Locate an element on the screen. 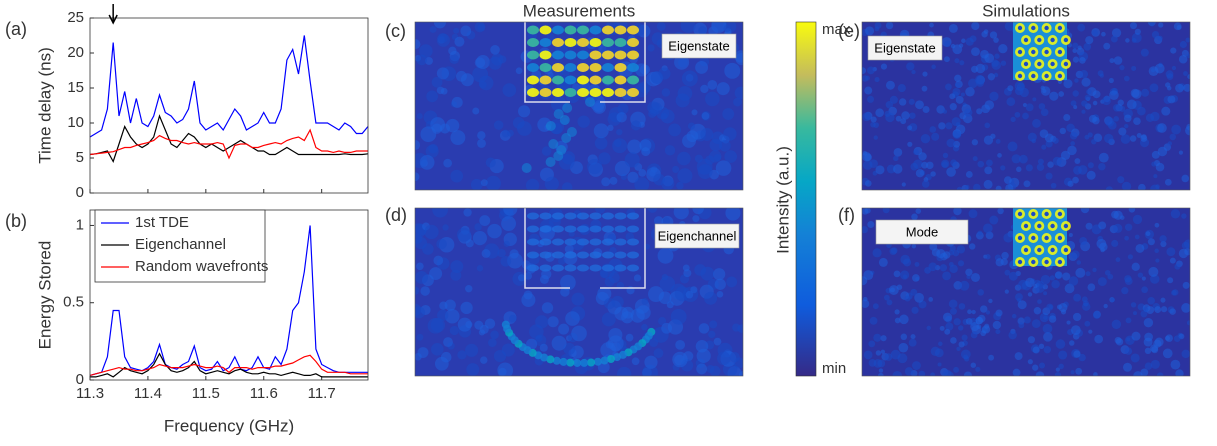 Image resolution: width=1217 pixels, height=446 pixels. series-line is located at coordinates (229, 365).